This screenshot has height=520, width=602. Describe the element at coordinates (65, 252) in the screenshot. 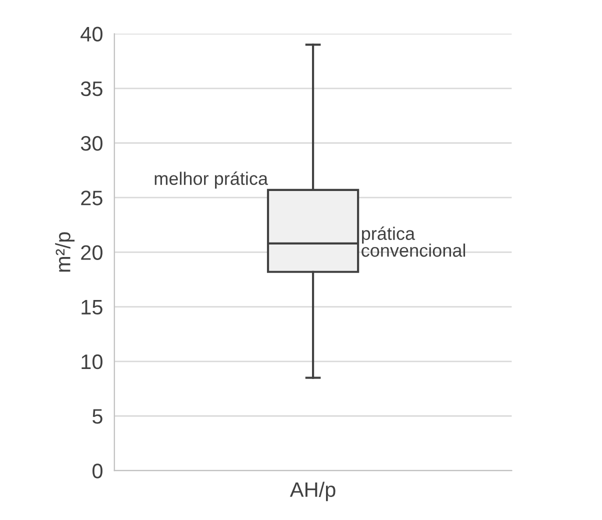

I see `y-axis-title: m²/p` at that location.